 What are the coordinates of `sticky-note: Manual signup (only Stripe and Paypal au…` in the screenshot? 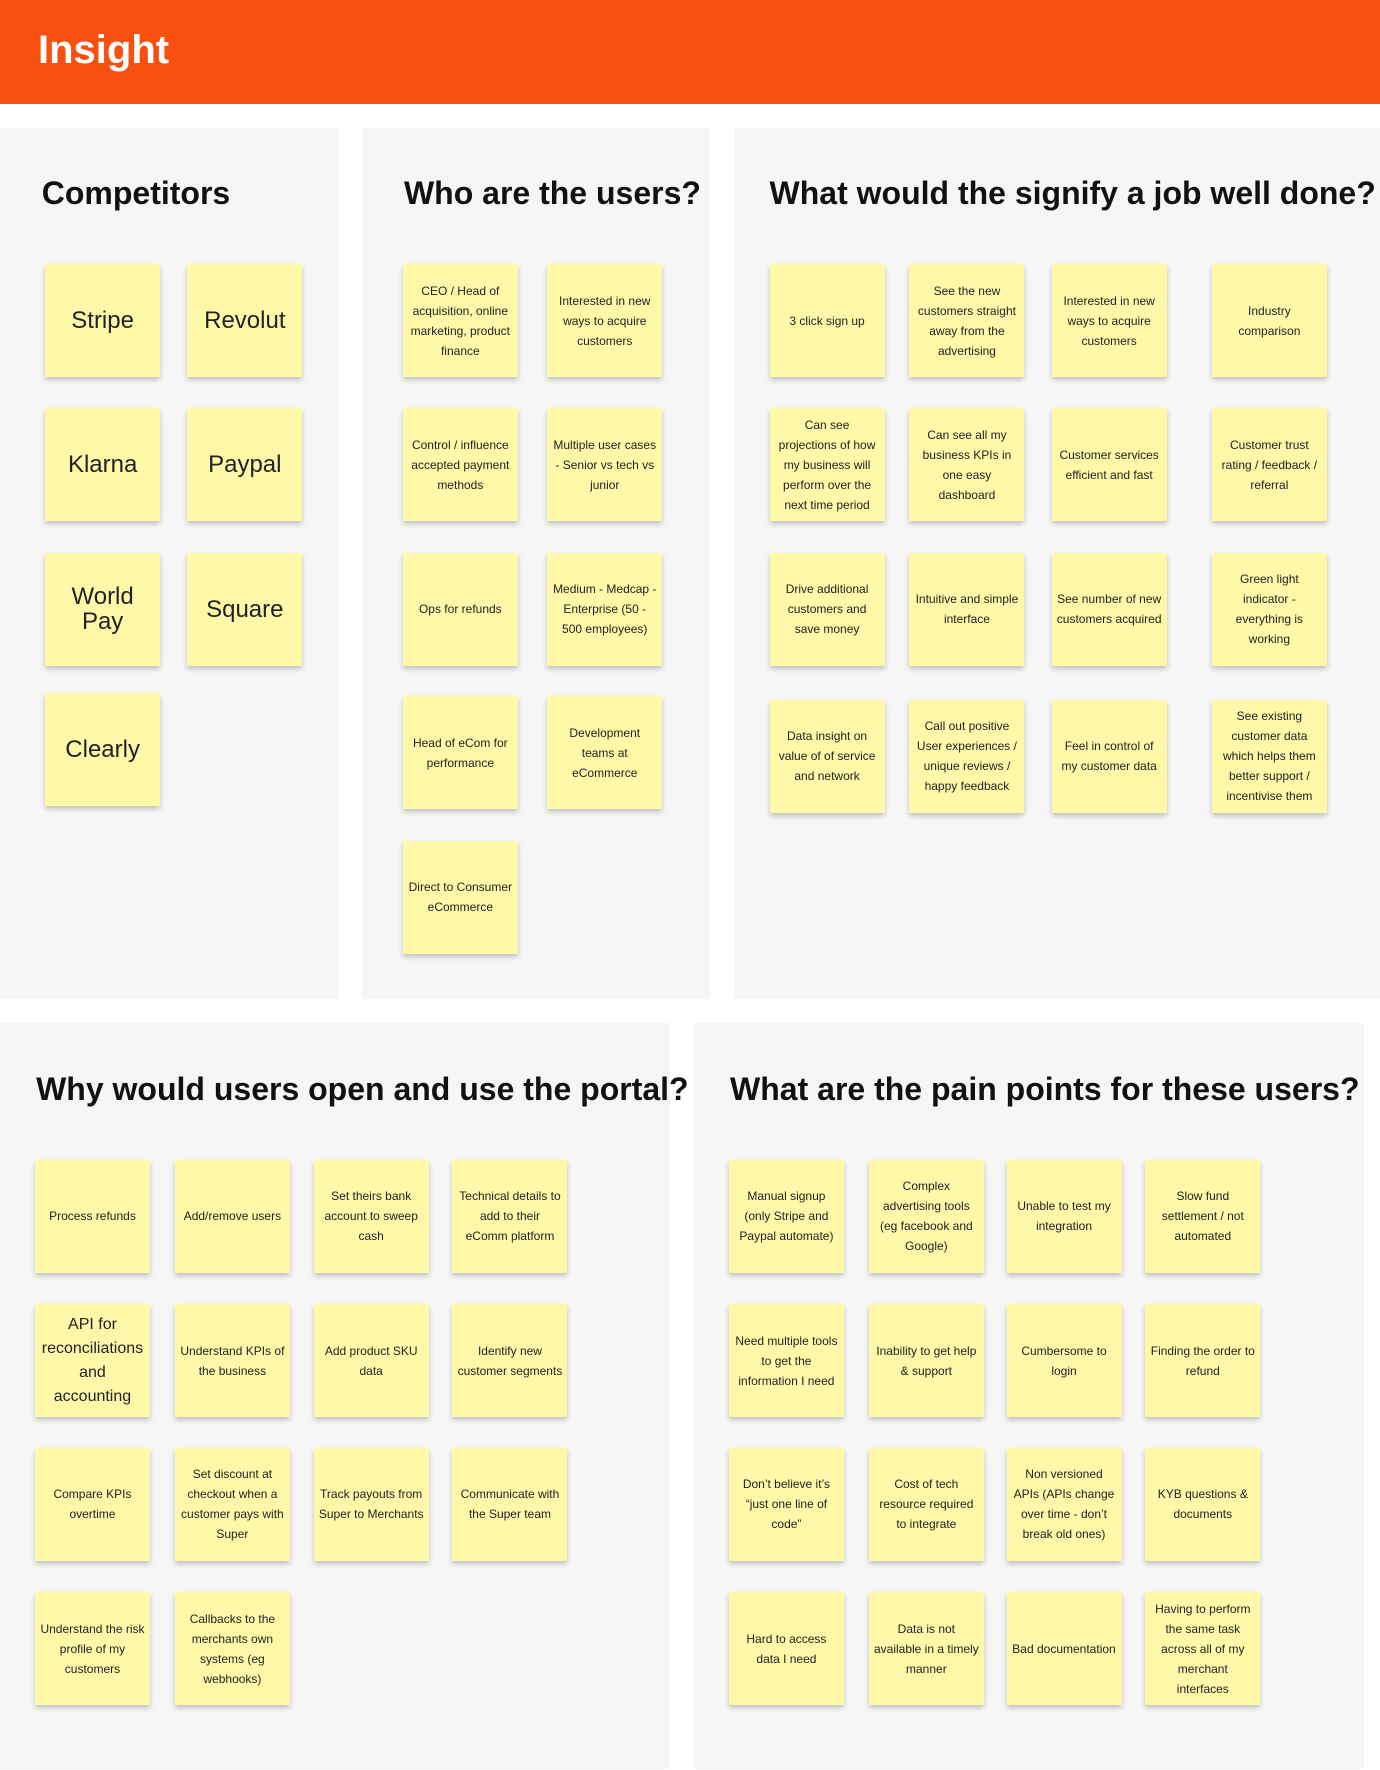 It's located at (786, 1216).